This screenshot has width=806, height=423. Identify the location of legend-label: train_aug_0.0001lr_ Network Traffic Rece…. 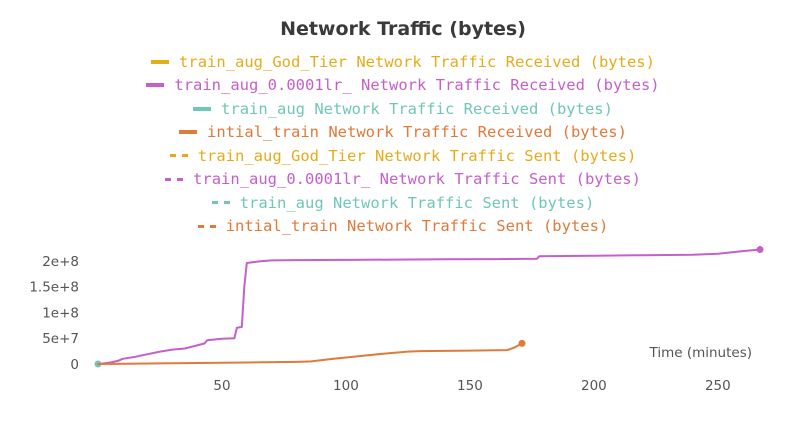
(417, 85).